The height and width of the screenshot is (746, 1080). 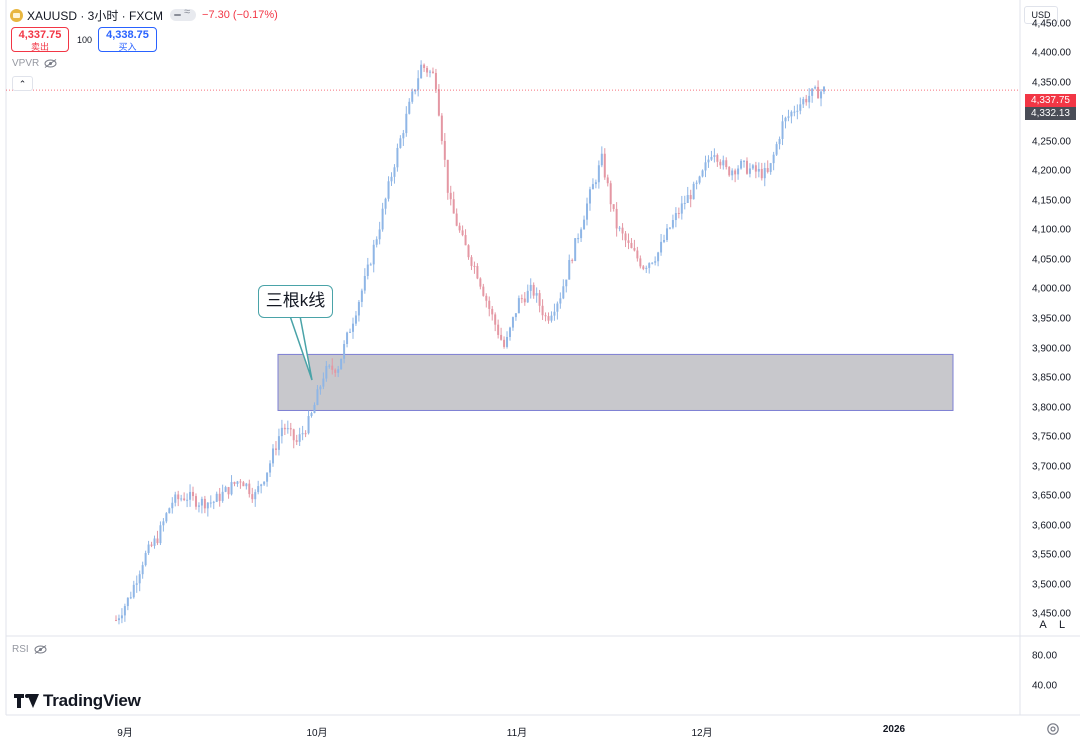 I want to click on vpvr-indicator: VPVR, so click(x=34, y=63).